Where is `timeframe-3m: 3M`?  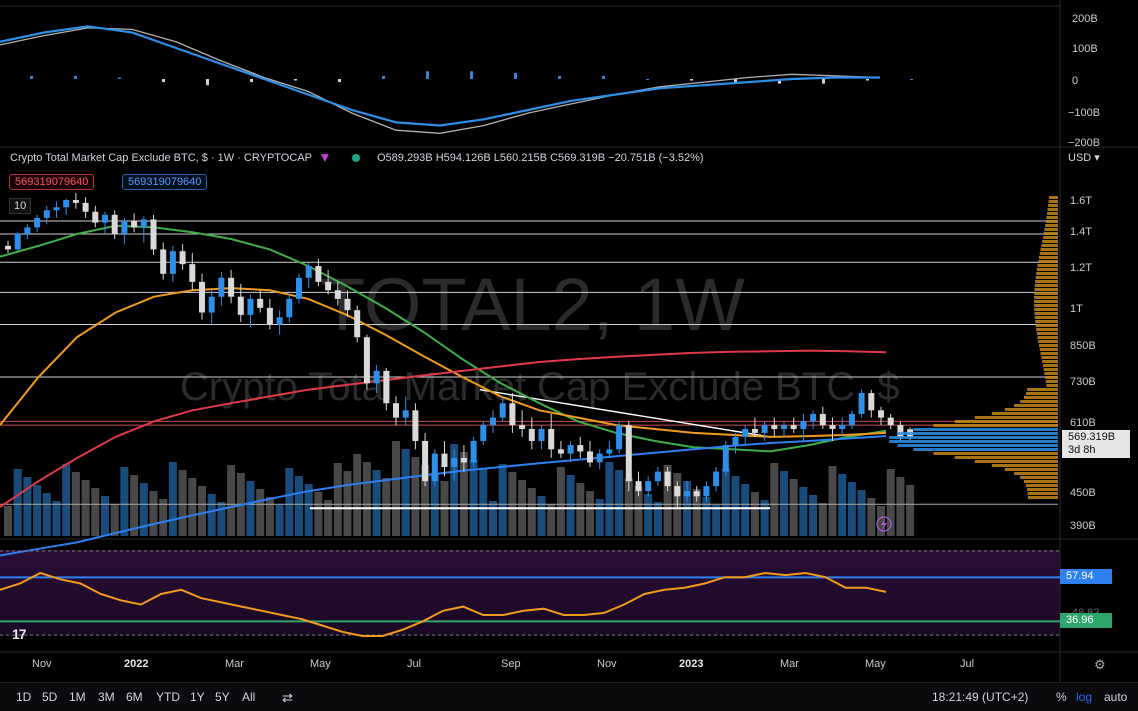
timeframe-3m: 3M is located at coordinates (106, 697).